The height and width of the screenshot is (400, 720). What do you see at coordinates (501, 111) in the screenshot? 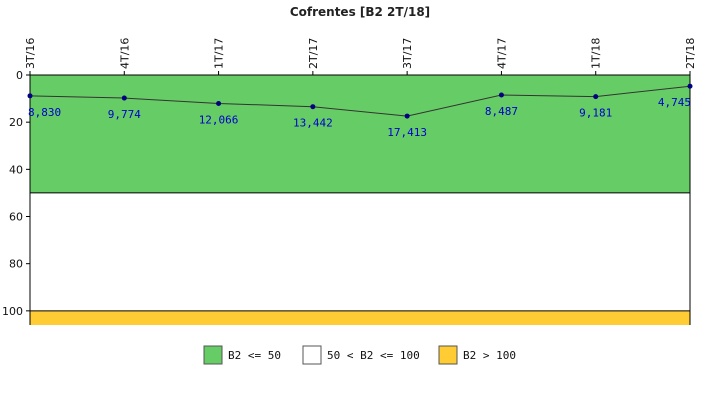
I see `data-label-5: 8,487` at bounding box center [501, 111].